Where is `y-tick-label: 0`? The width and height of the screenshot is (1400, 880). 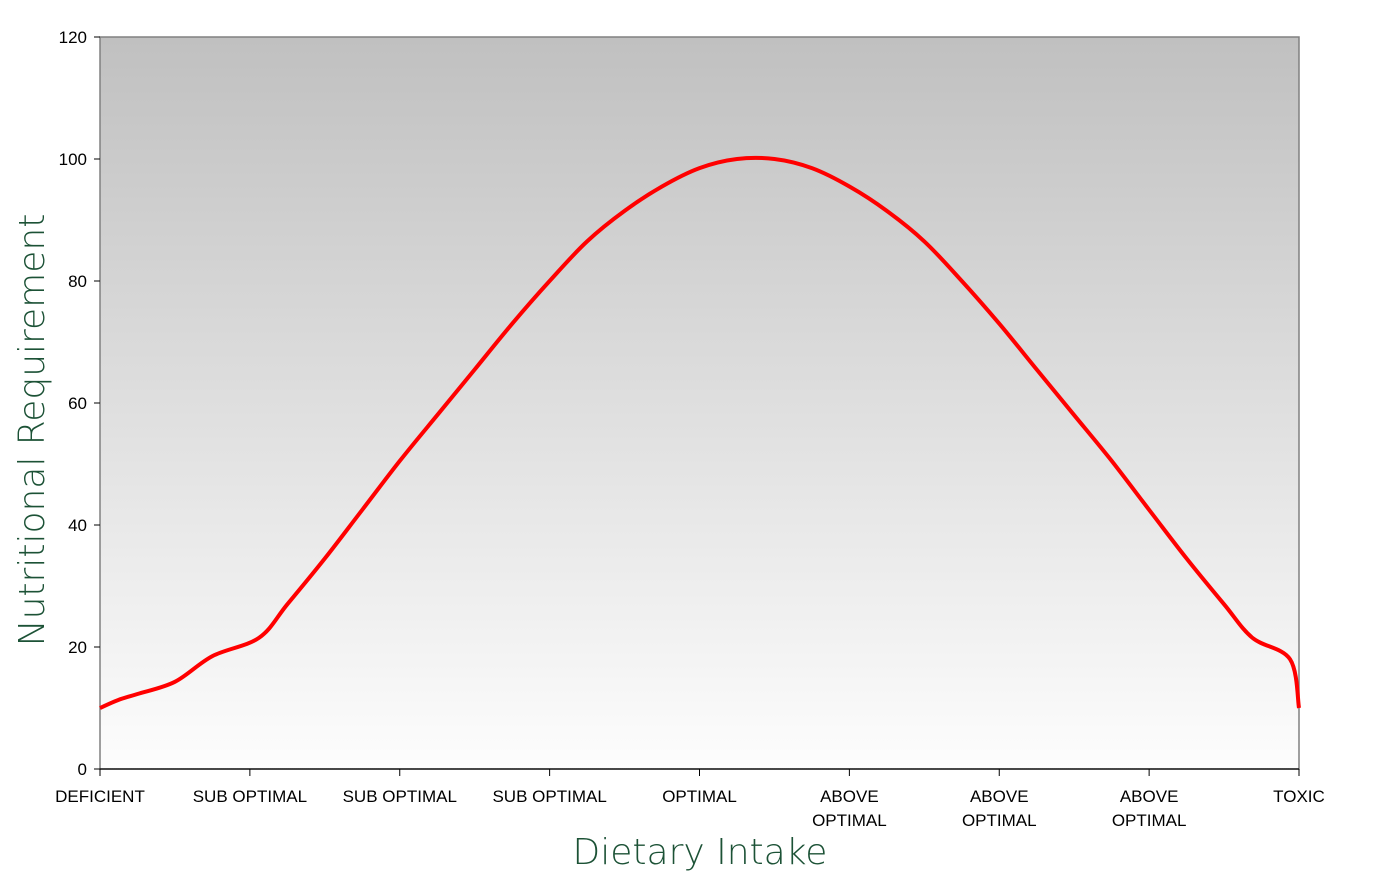
y-tick-label: 0 is located at coordinates (82, 769).